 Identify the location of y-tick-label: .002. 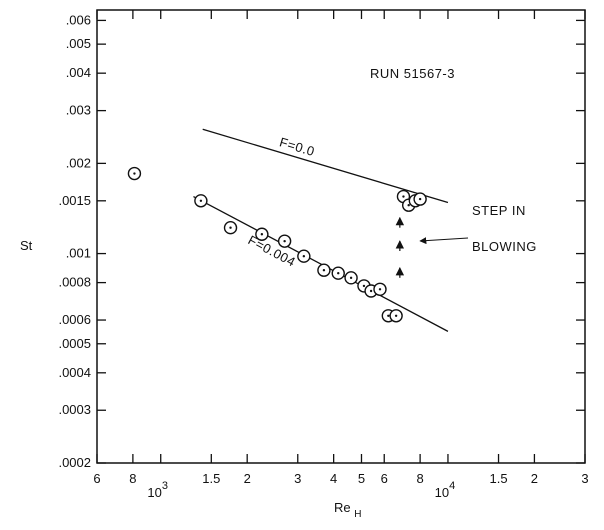
(78, 162).